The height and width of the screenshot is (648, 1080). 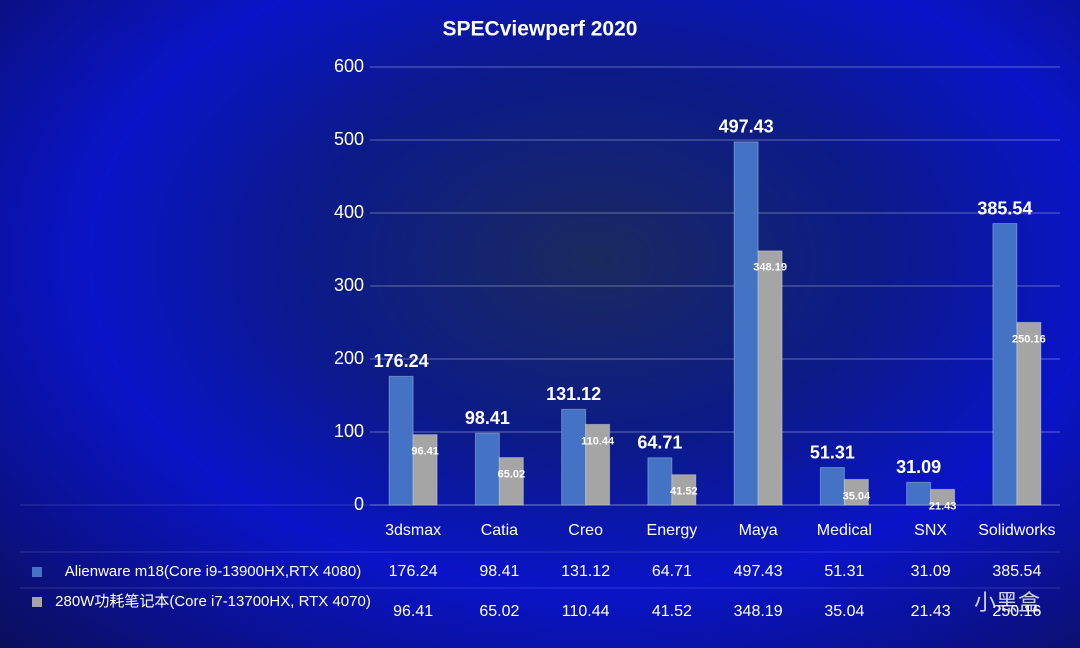 What do you see at coordinates (844, 571) in the screenshot?
I see `table-value: 51.31` at bounding box center [844, 571].